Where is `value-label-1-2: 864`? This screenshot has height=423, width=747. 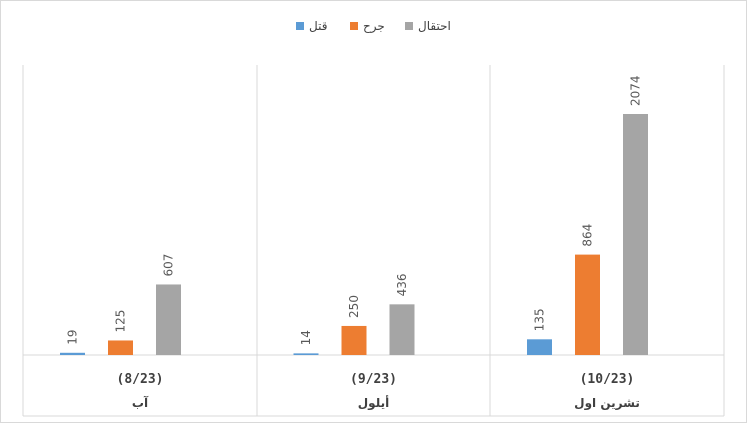 value-label-1-2: 864 is located at coordinates (588, 235).